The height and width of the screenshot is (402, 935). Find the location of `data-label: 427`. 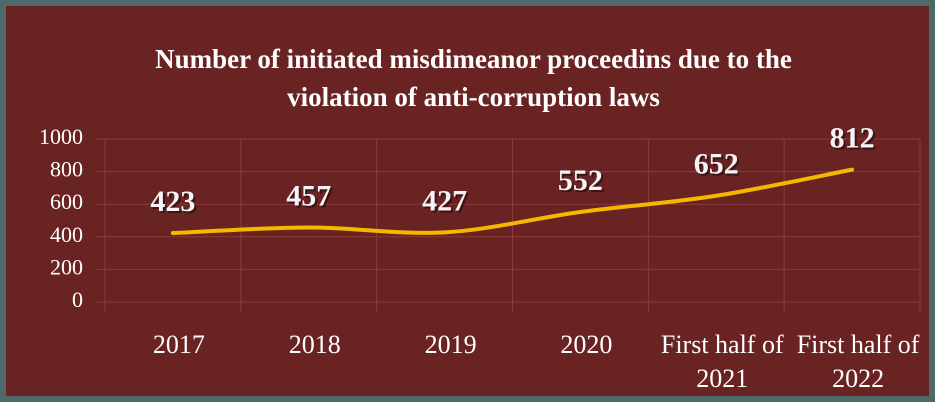

data-label: 427 is located at coordinates (444, 200).